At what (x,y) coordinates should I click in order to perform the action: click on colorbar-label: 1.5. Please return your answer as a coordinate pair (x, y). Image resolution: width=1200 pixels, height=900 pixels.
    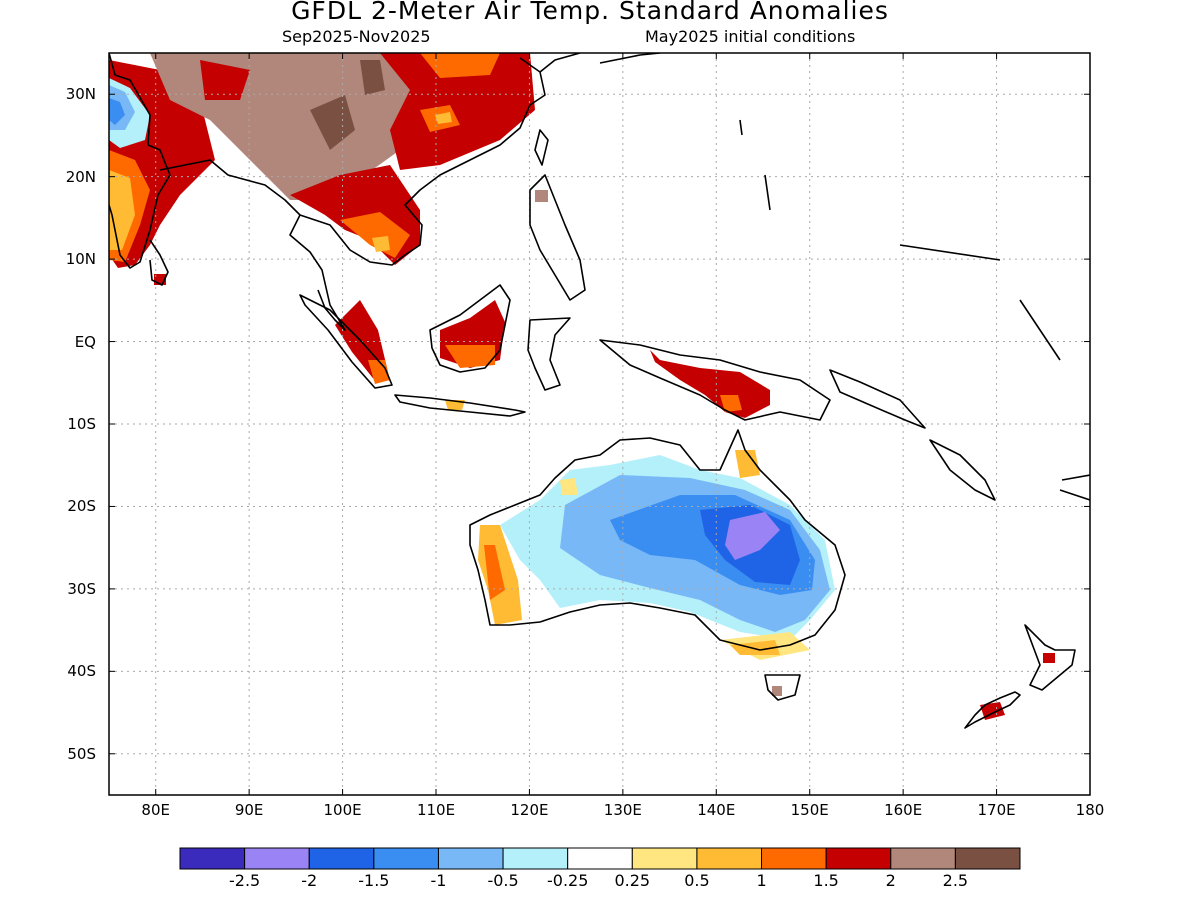
    Looking at the image, I should click on (826, 880).